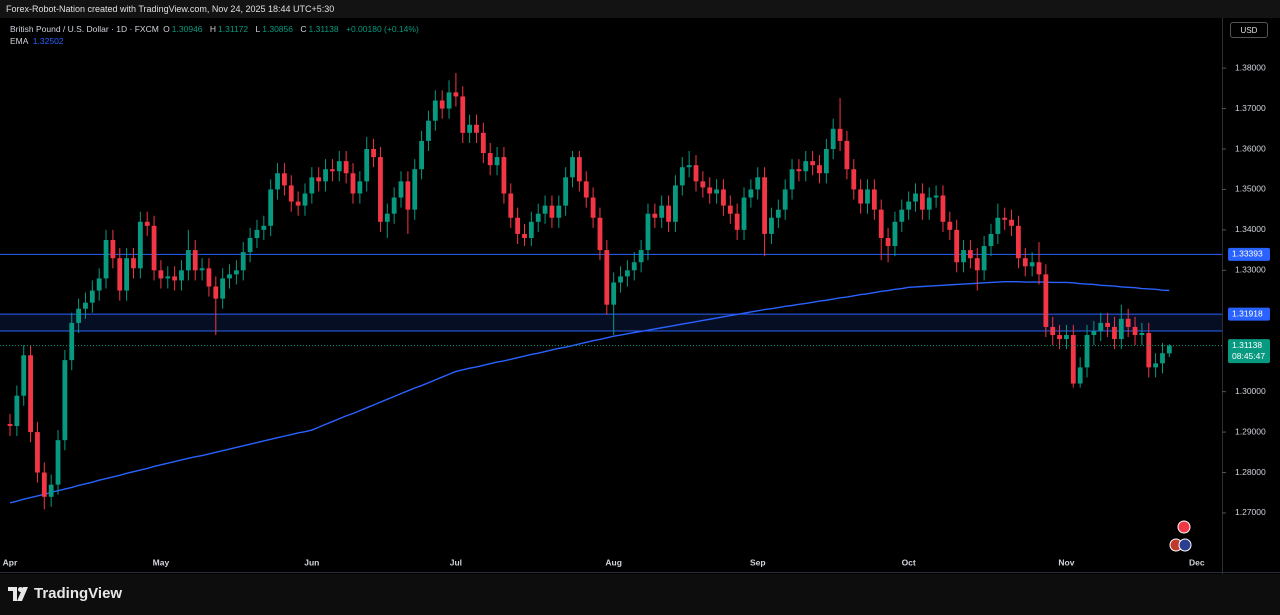  What do you see at coordinates (18, 594) in the screenshot?
I see `brand-logo` at bounding box center [18, 594].